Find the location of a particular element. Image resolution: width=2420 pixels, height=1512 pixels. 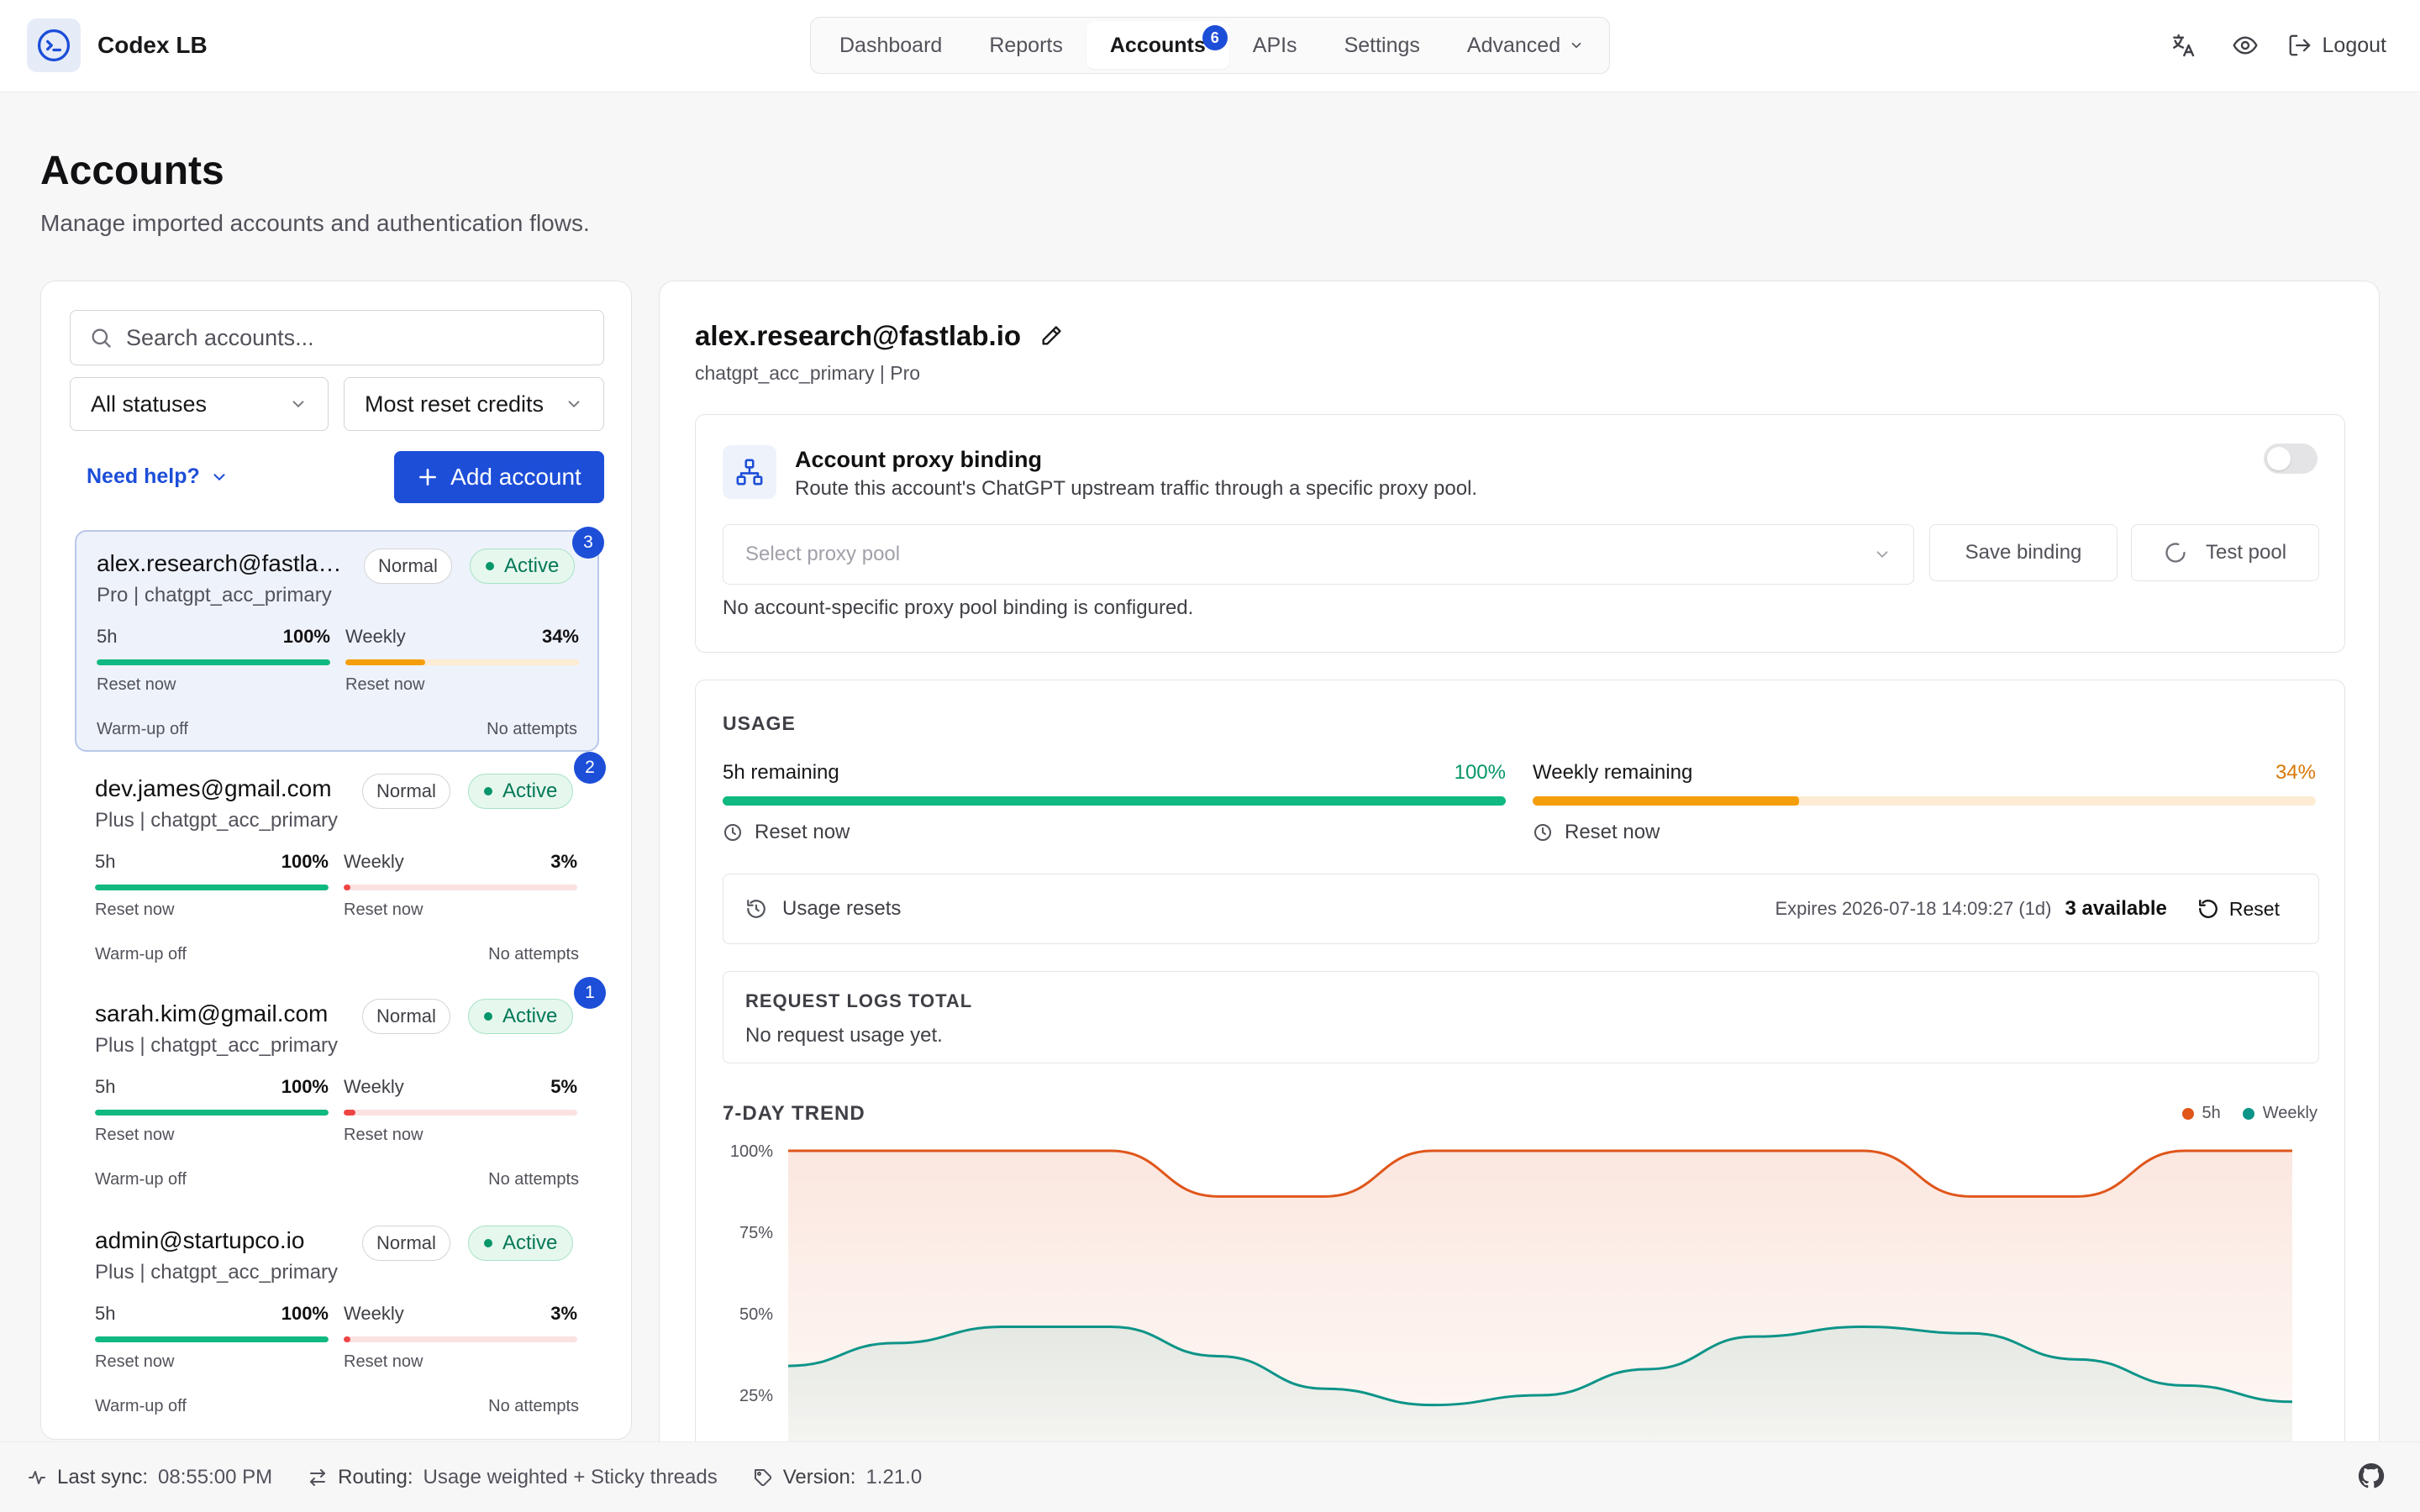

plus-icon is located at coordinates (428, 477).